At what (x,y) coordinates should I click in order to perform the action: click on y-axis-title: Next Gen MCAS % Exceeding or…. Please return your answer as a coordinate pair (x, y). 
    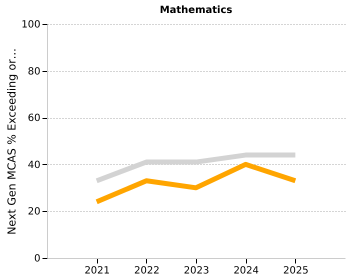
    Looking at the image, I should click on (11, 141).